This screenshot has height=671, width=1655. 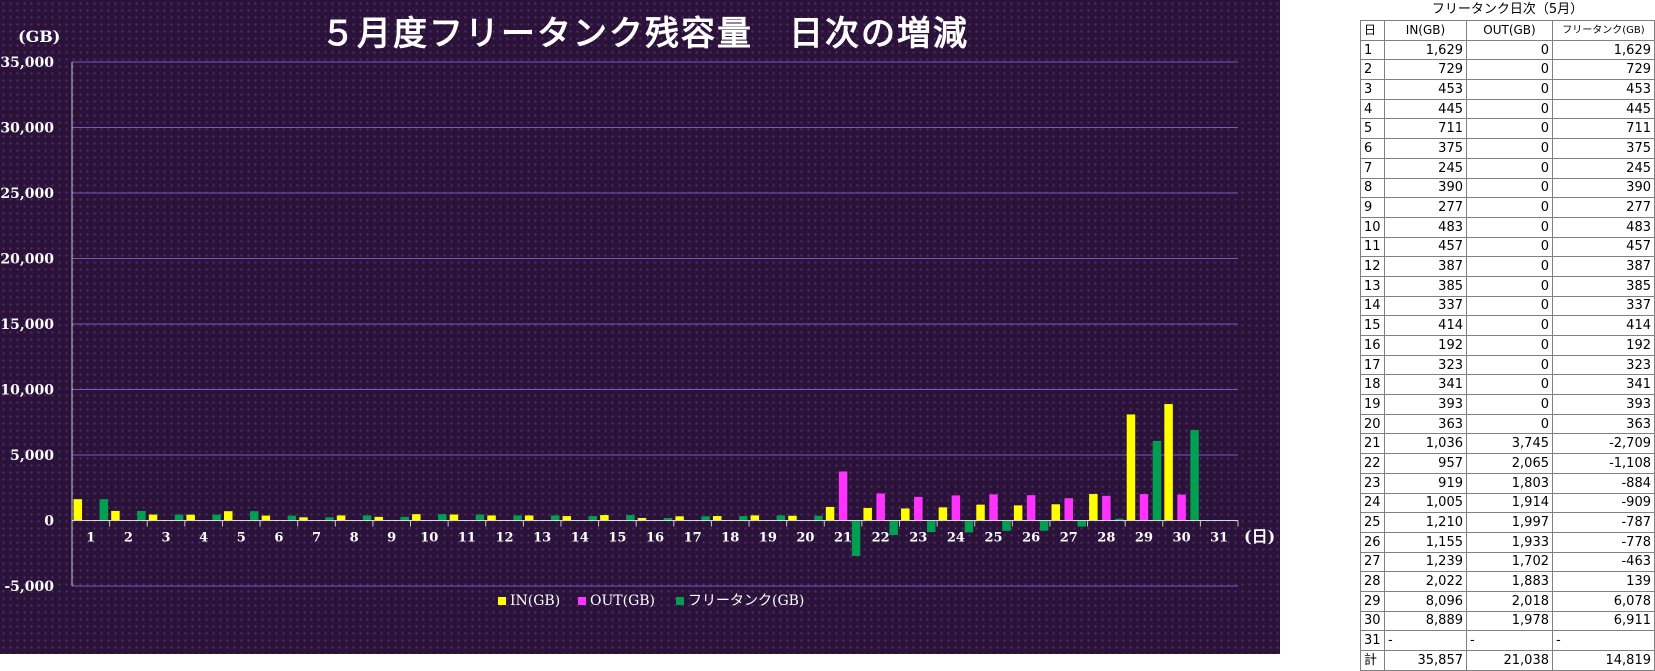 What do you see at coordinates (1603, 621) in the screenshot?
I see `row-free-tank: 6,911` at bounding box center [1603, 621].